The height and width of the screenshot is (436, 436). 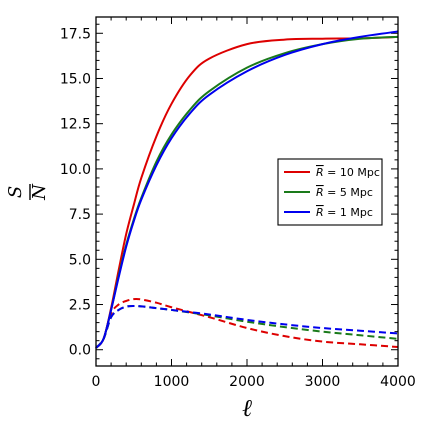 What do you see at coordinates (15, 192) in the screenshot?
I see `y-axis-label-numerator: S` at bounding box center [15, 192].